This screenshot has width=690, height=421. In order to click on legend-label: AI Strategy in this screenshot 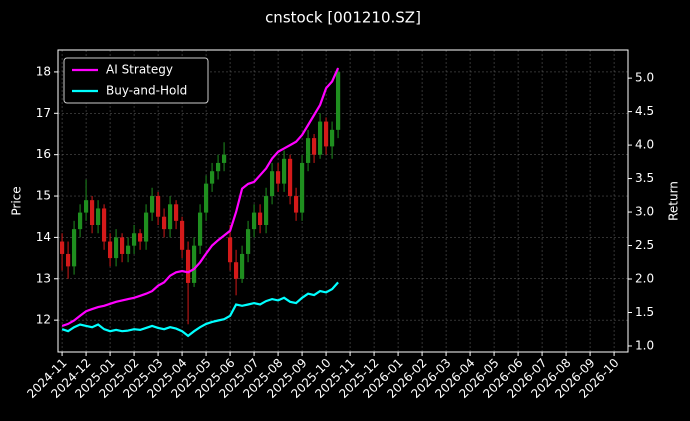, I will do `click(139, 70)`.